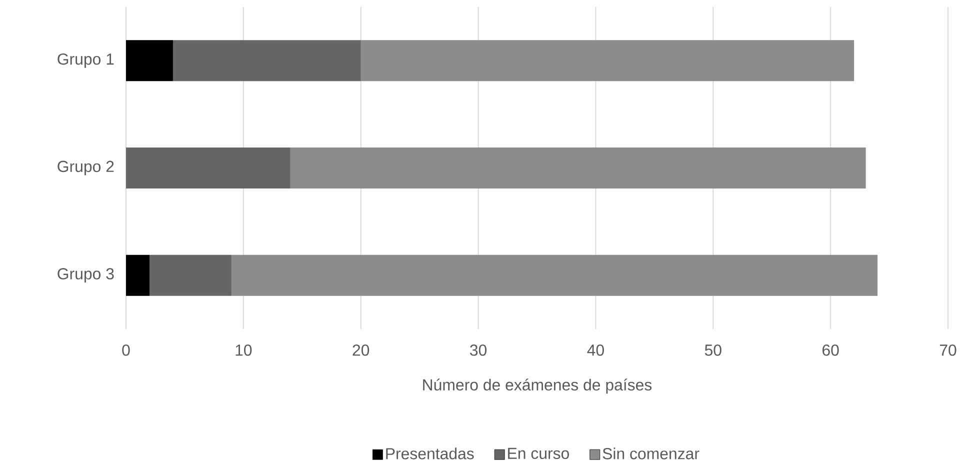 Image resolution: width=962 pixels, height=468 pixels. What do you see at coordinates (430, 454) in the screenshot?
I see `legend-label: Presentadas` at bounding box center [430, 454].